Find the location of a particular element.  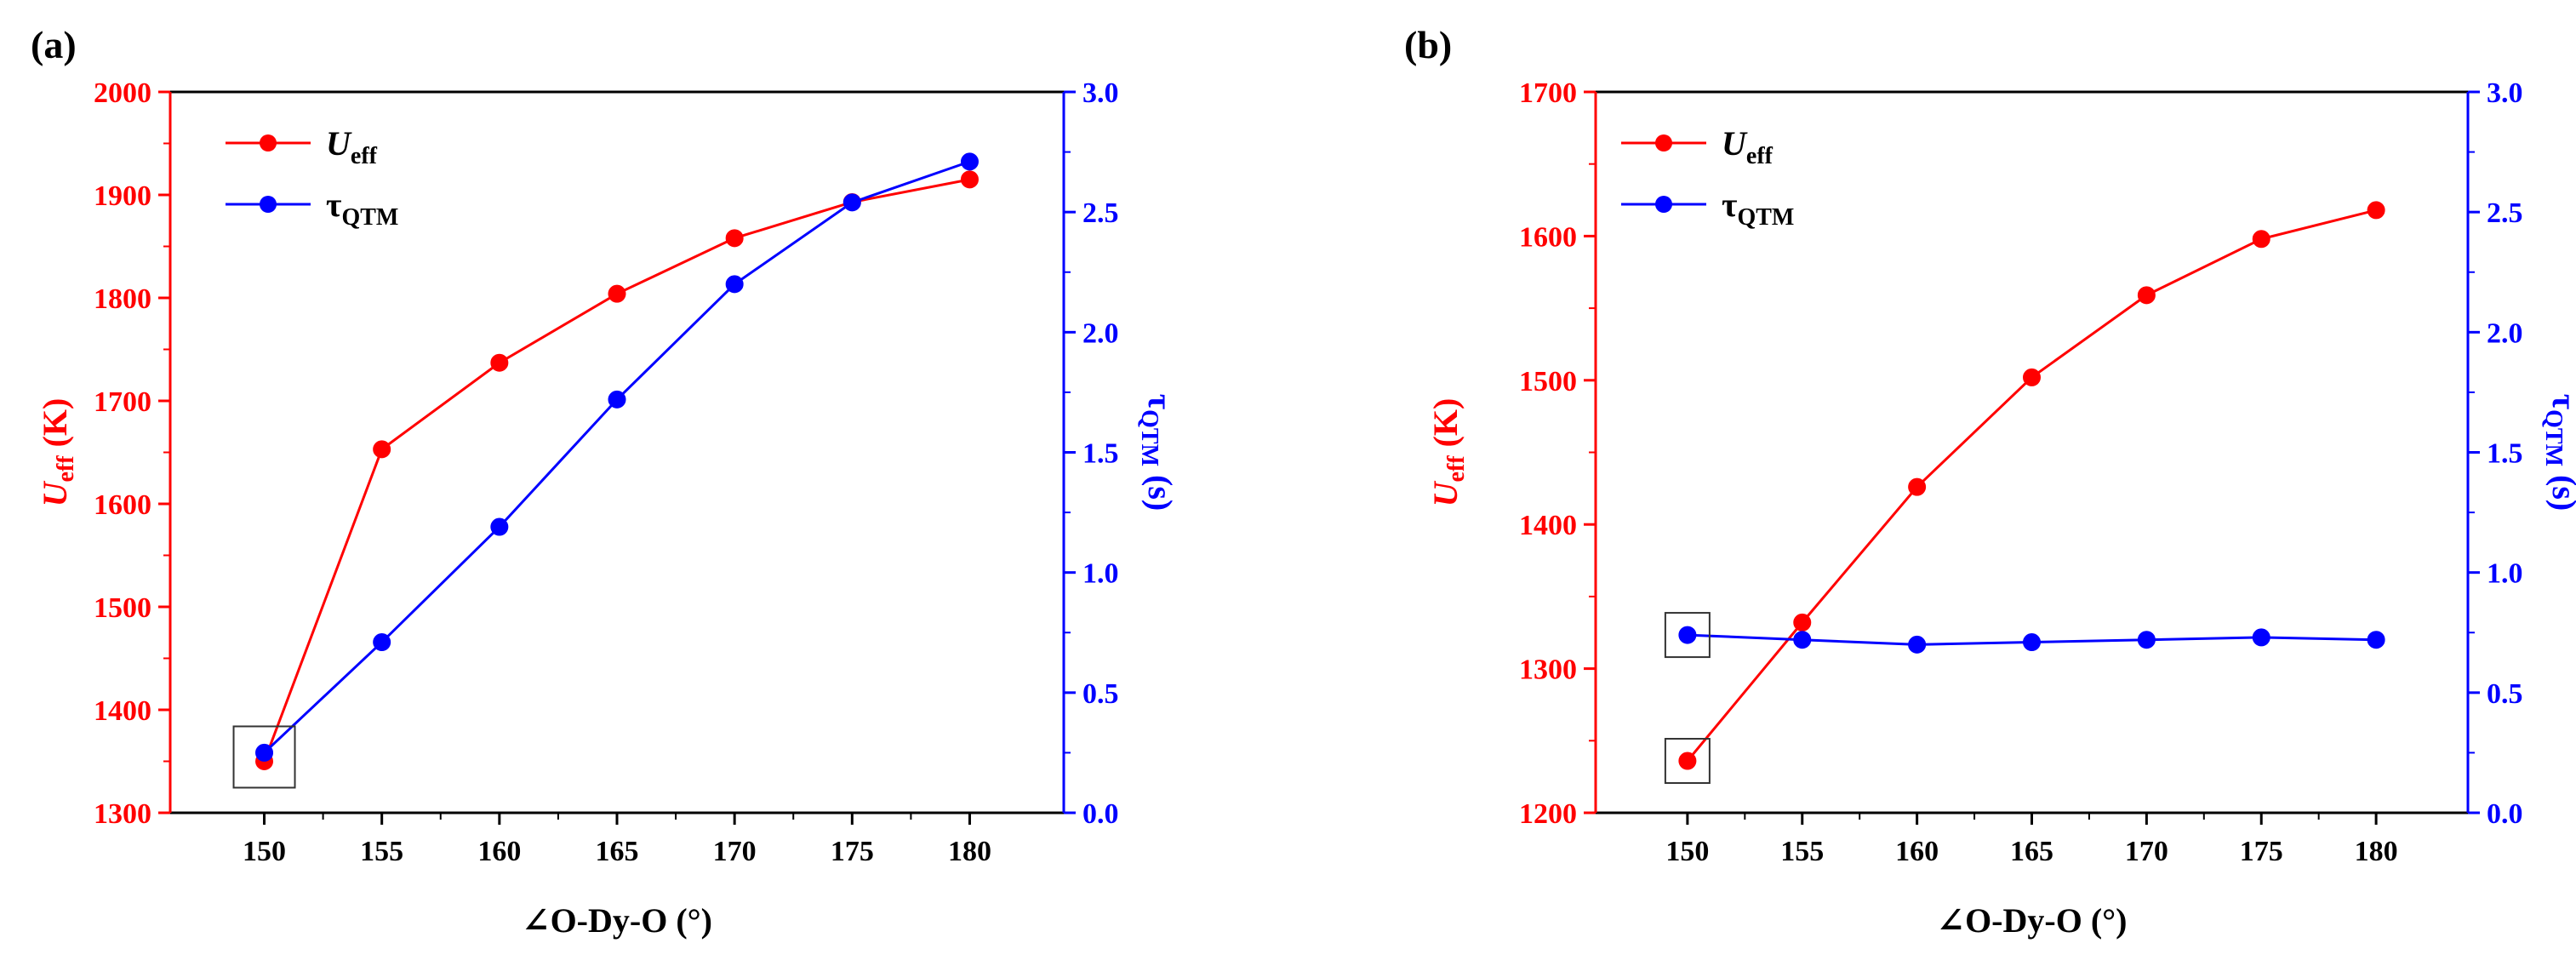

left-y-tick-label: 2000 is located at coordinates (122, 93).